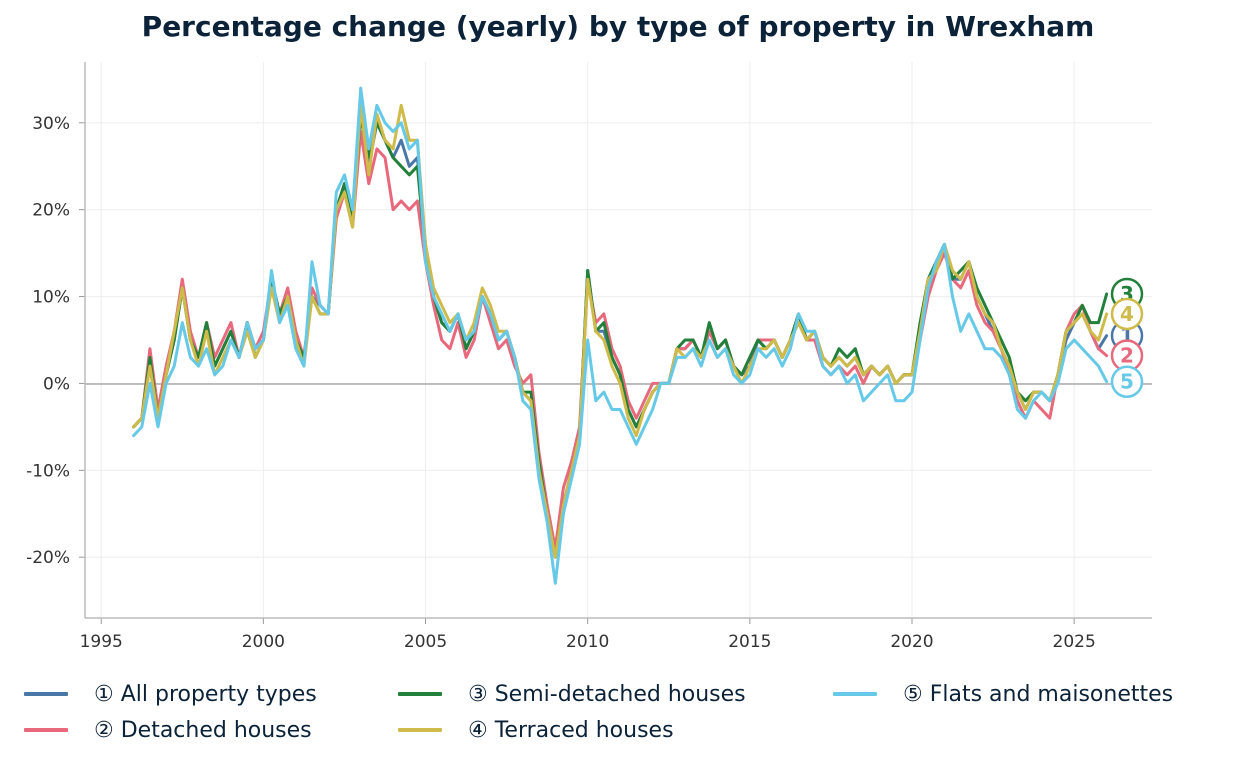 The image size is (1236, 770). What do you see at coordinates (1127, 356) in the screenshot?
I see `end-marker-label-2: 2` at bounding box center [1127, 356].